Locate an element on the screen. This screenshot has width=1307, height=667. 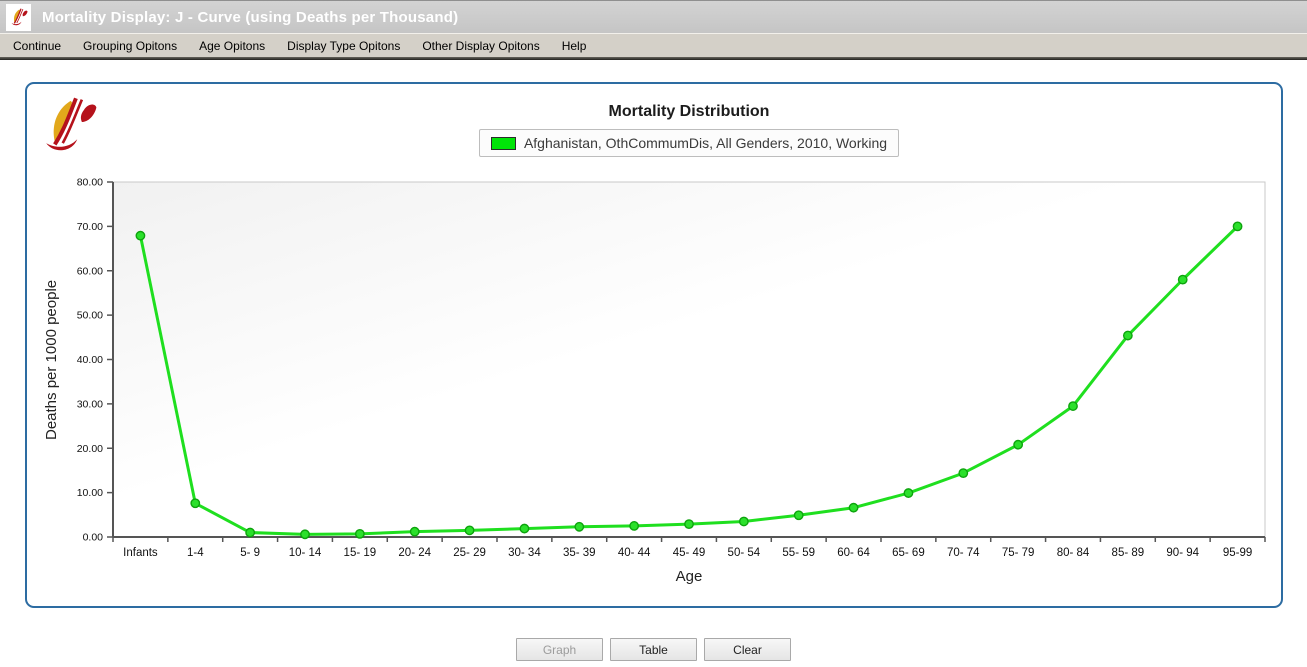
x-tick-label: 90- 94 is located at coordinates (1182, 553).